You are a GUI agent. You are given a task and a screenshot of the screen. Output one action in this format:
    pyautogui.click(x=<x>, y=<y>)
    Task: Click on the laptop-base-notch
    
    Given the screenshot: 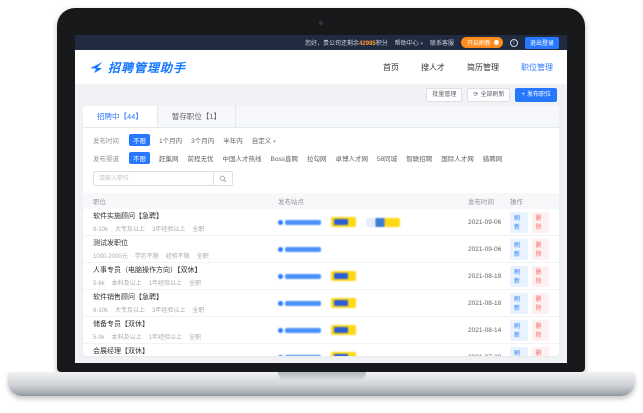 What is the action you would take?
    pyautogui.click(x=321, y=376)
    